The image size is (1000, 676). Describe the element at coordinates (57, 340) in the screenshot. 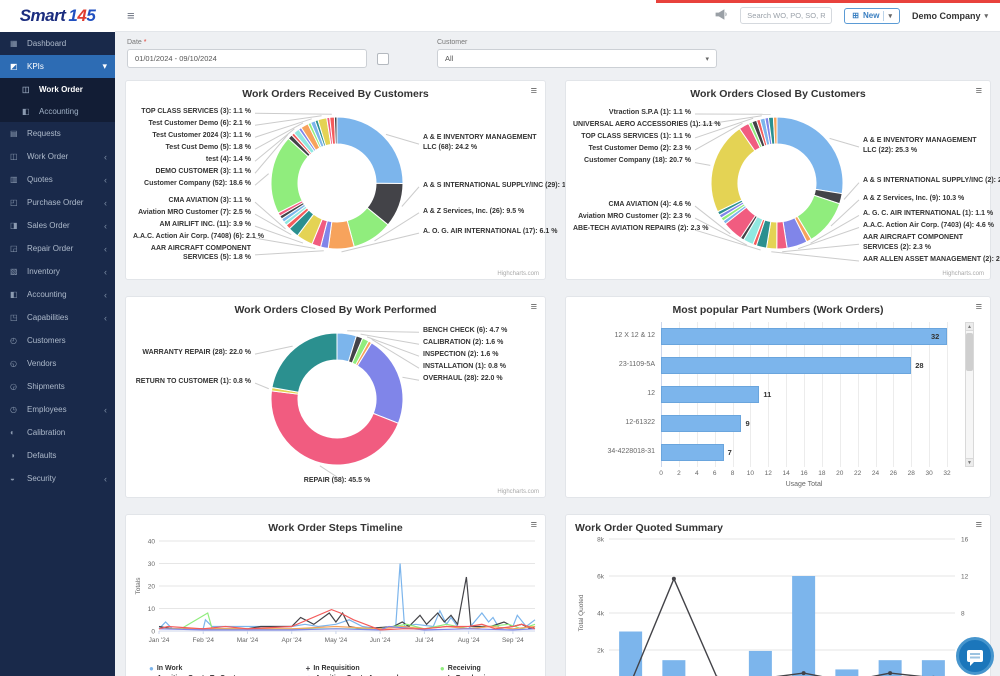

I see `sidebar-item-customers: ◴ Customers` at that location.